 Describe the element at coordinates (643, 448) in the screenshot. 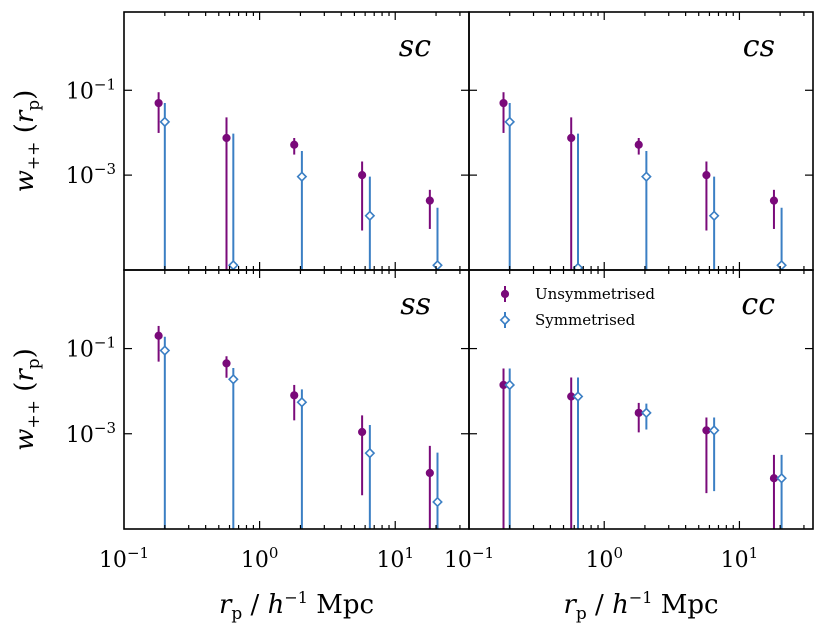

I see `panel-cc-data` at that location.